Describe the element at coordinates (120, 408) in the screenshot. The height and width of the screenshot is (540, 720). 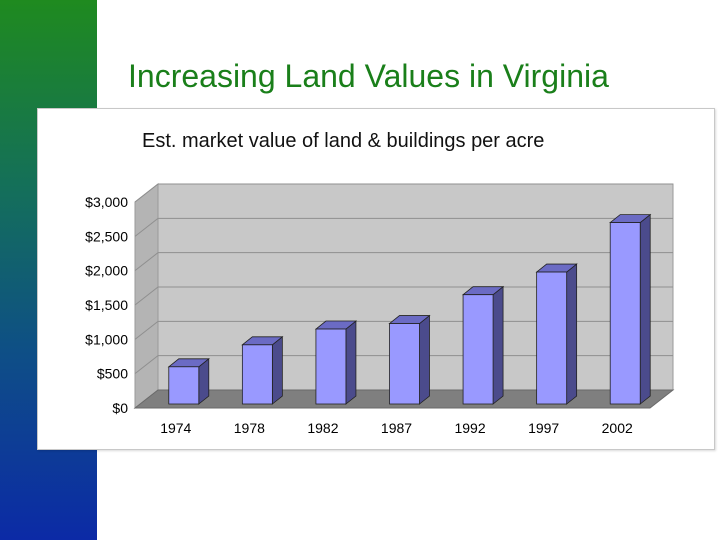
I see `y-tick-label: $0` at that location.